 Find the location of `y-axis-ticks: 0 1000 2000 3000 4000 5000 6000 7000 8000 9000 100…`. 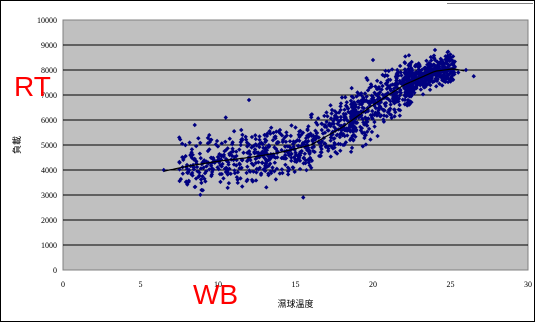

y-axis-ticks: 0 1000 2000 3000 4000 5000 6000 7000 8000 9000 100… is located at coordinates (47, 145).